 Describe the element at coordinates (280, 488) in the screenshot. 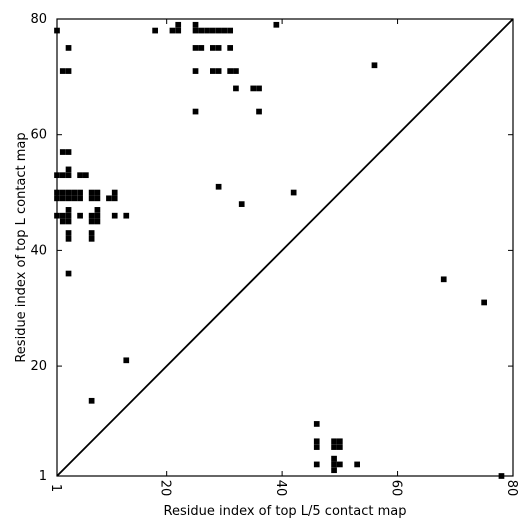

I see `x-tick-label: 40` at that location.